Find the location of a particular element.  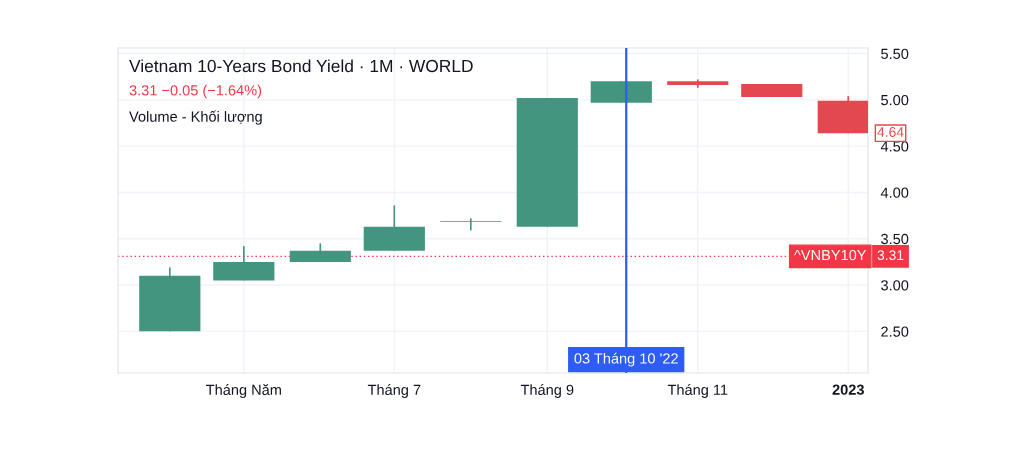

x-tick-label: Tháng 9 is located at coordinates (547, 391).